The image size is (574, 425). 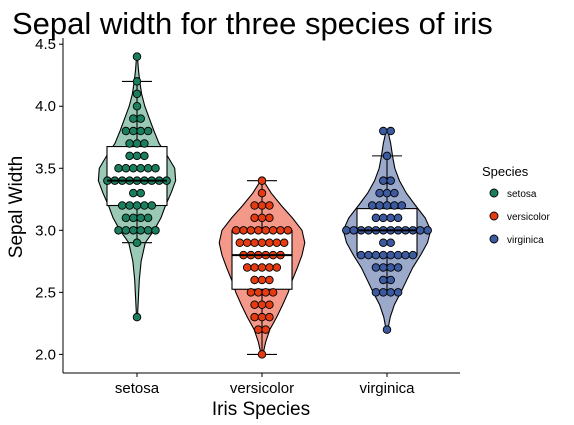 I want to click on legend-marker-setosa, so click(x=494, y=193).